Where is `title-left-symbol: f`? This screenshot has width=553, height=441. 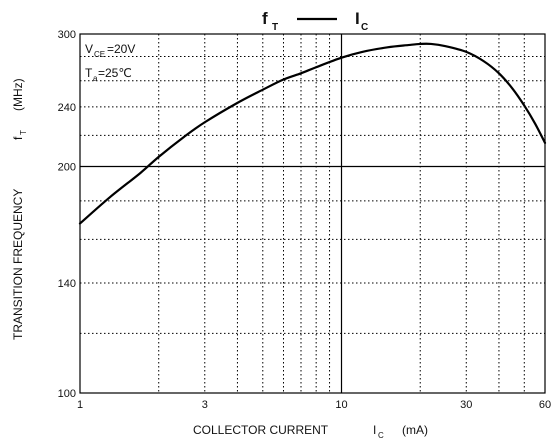 title-left-symbol: f is located at coordinates (265, 18).